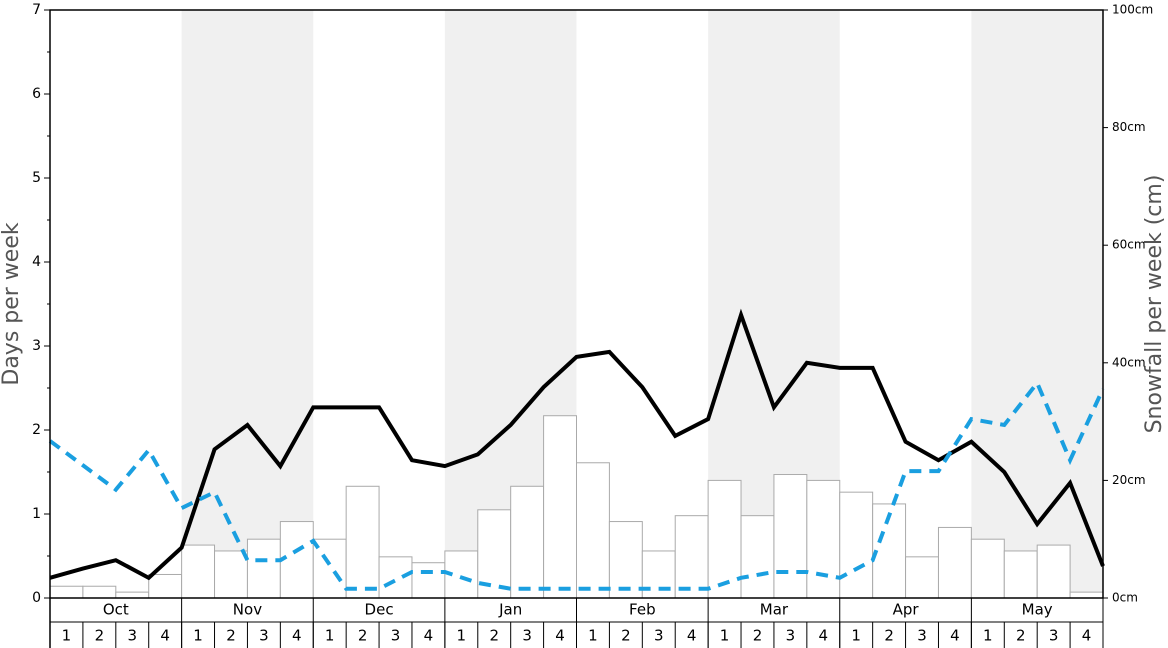 Image resolution: width=1168 pixels, height=648 pixels. What do you see at coordinates (379, 610) in the screenshot?
I see `month-label: Dec` at bounding box center [379, 610].